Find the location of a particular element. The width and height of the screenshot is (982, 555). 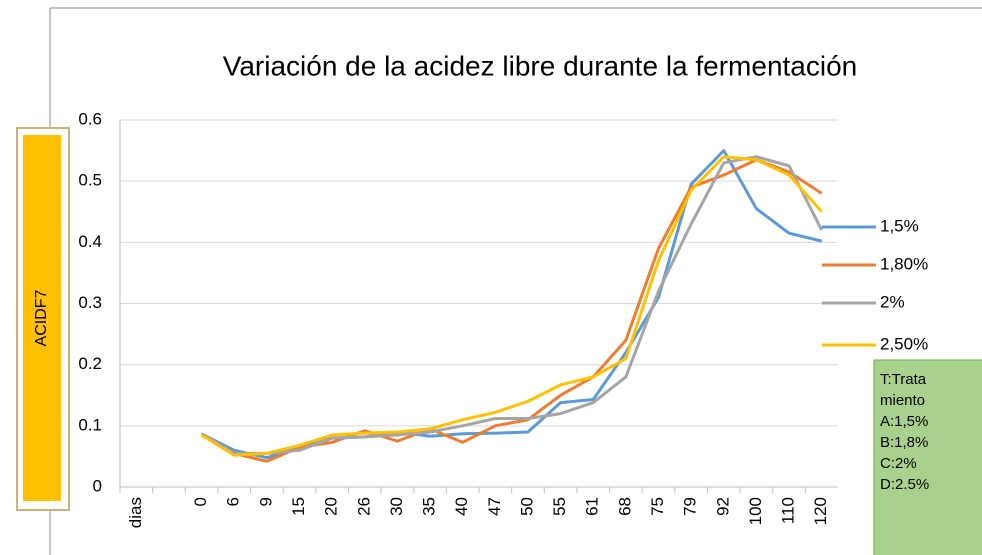

y-tick-label: 0.3 is located at coordinates (90, 302).